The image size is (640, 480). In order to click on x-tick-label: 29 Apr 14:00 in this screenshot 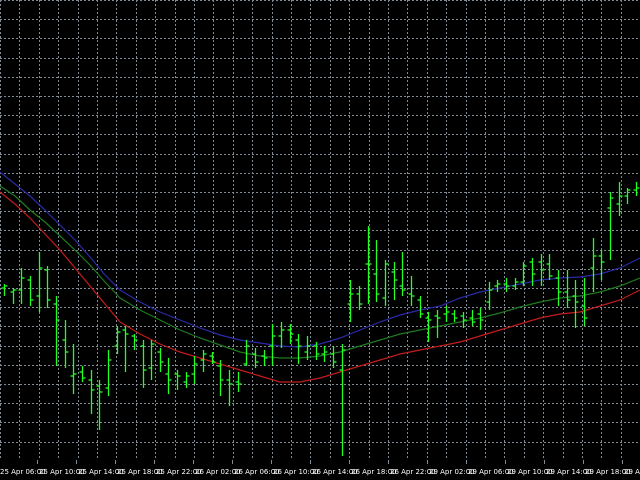, I will do `click(569, 472)`.